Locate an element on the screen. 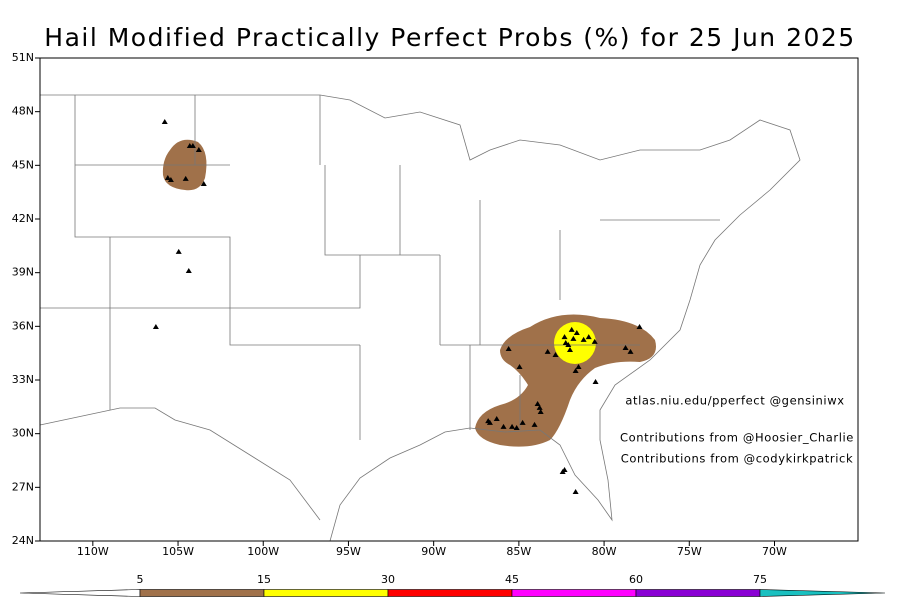  border is located at coordinates (180, 464).